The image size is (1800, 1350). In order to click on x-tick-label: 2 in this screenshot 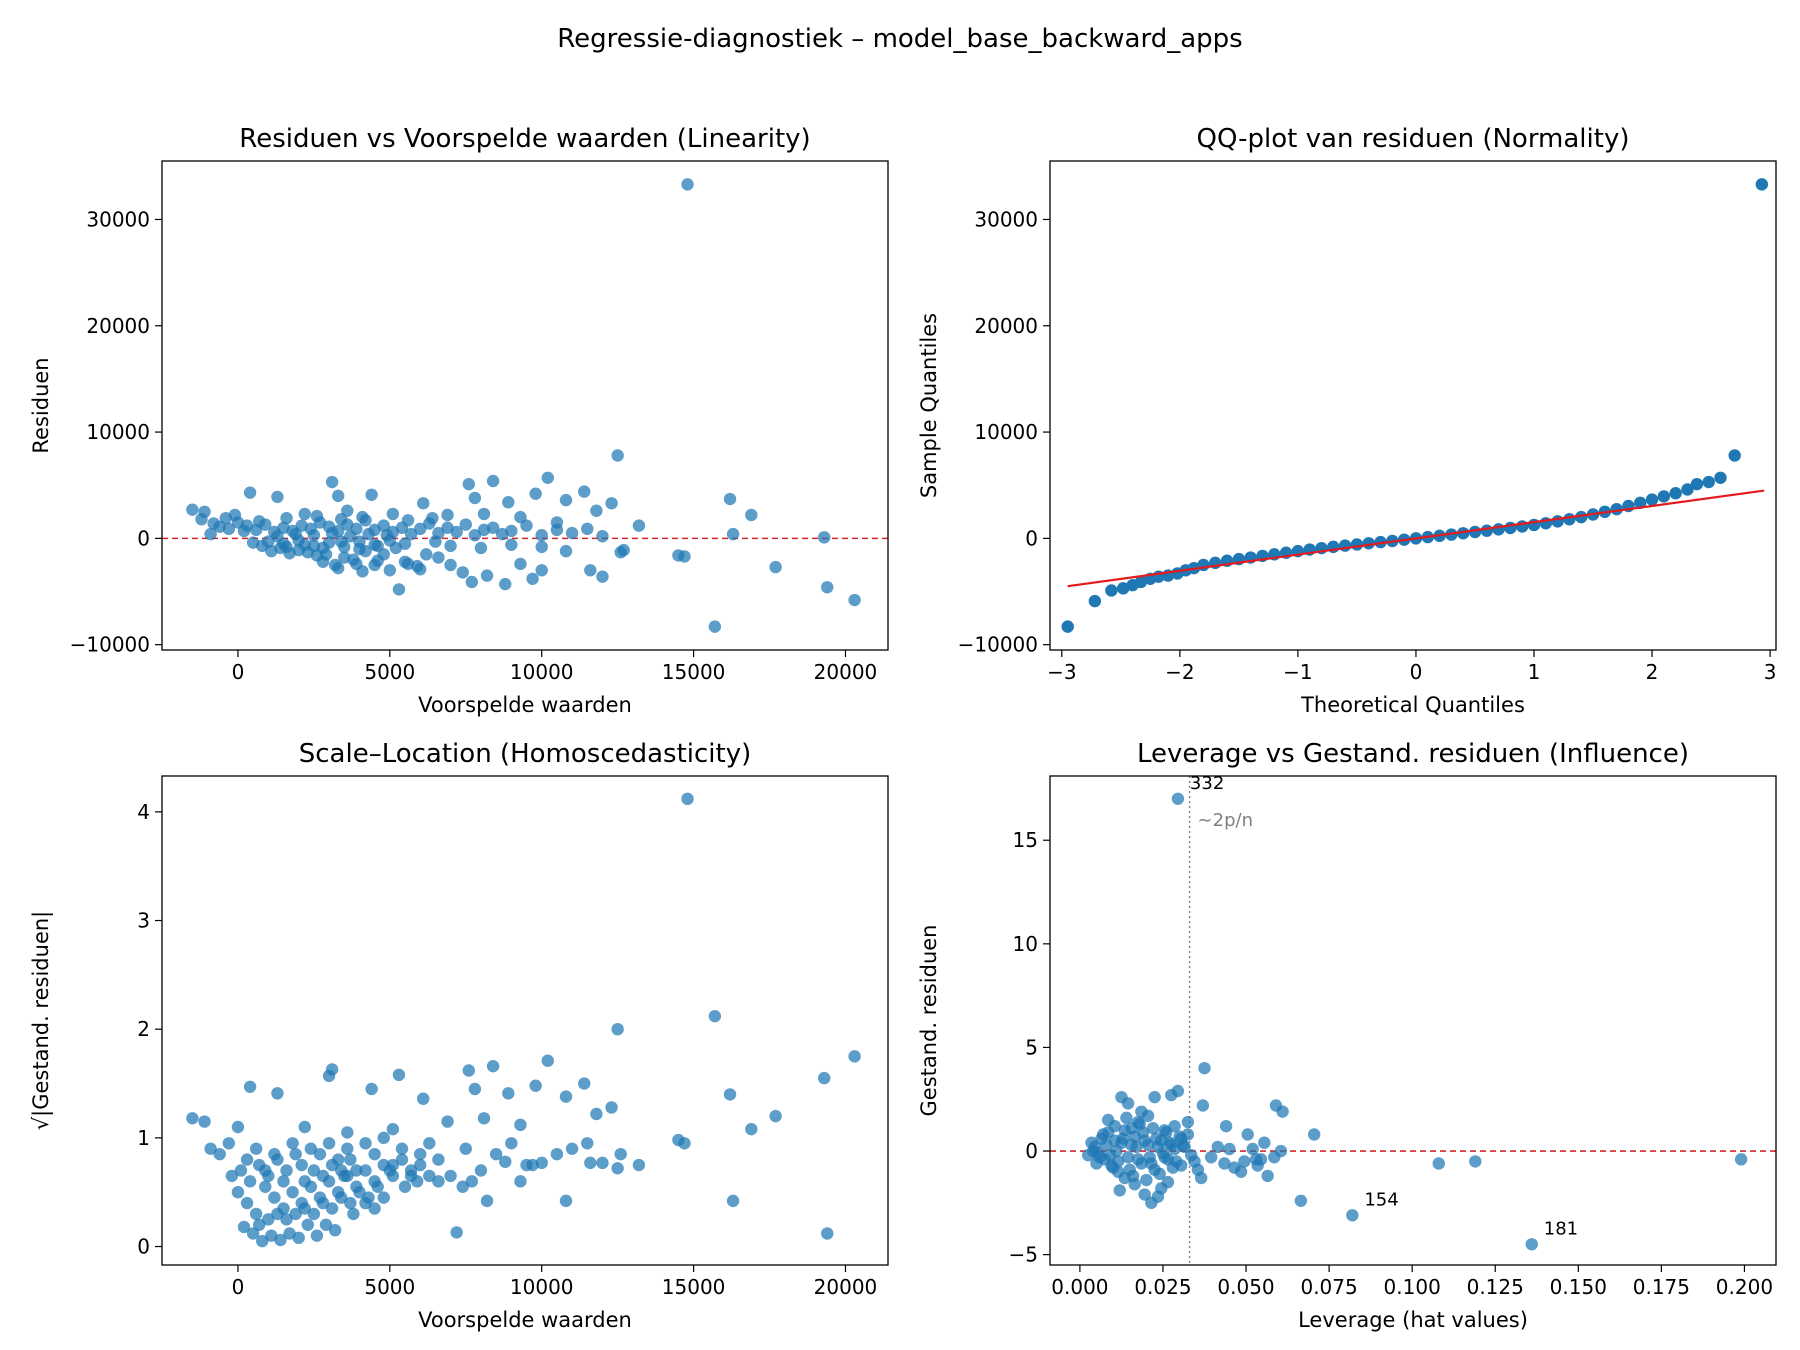, I will do `click(1652, 672)`.